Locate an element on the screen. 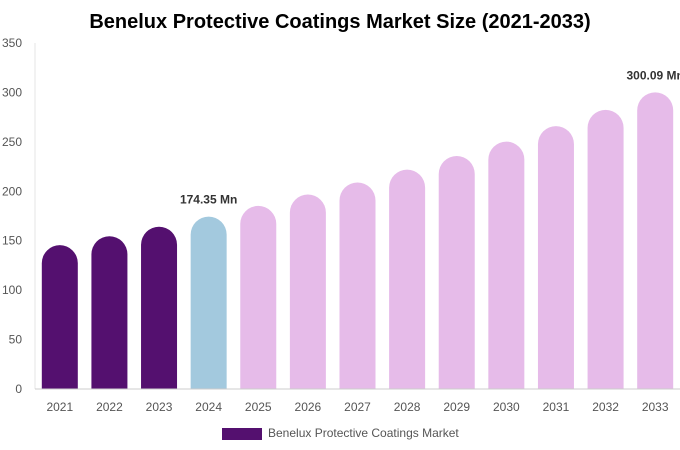 Image resolution: width=680 pixels, height=450 pixels. y-tick-label: 200 is located at coordinates (12, 191).